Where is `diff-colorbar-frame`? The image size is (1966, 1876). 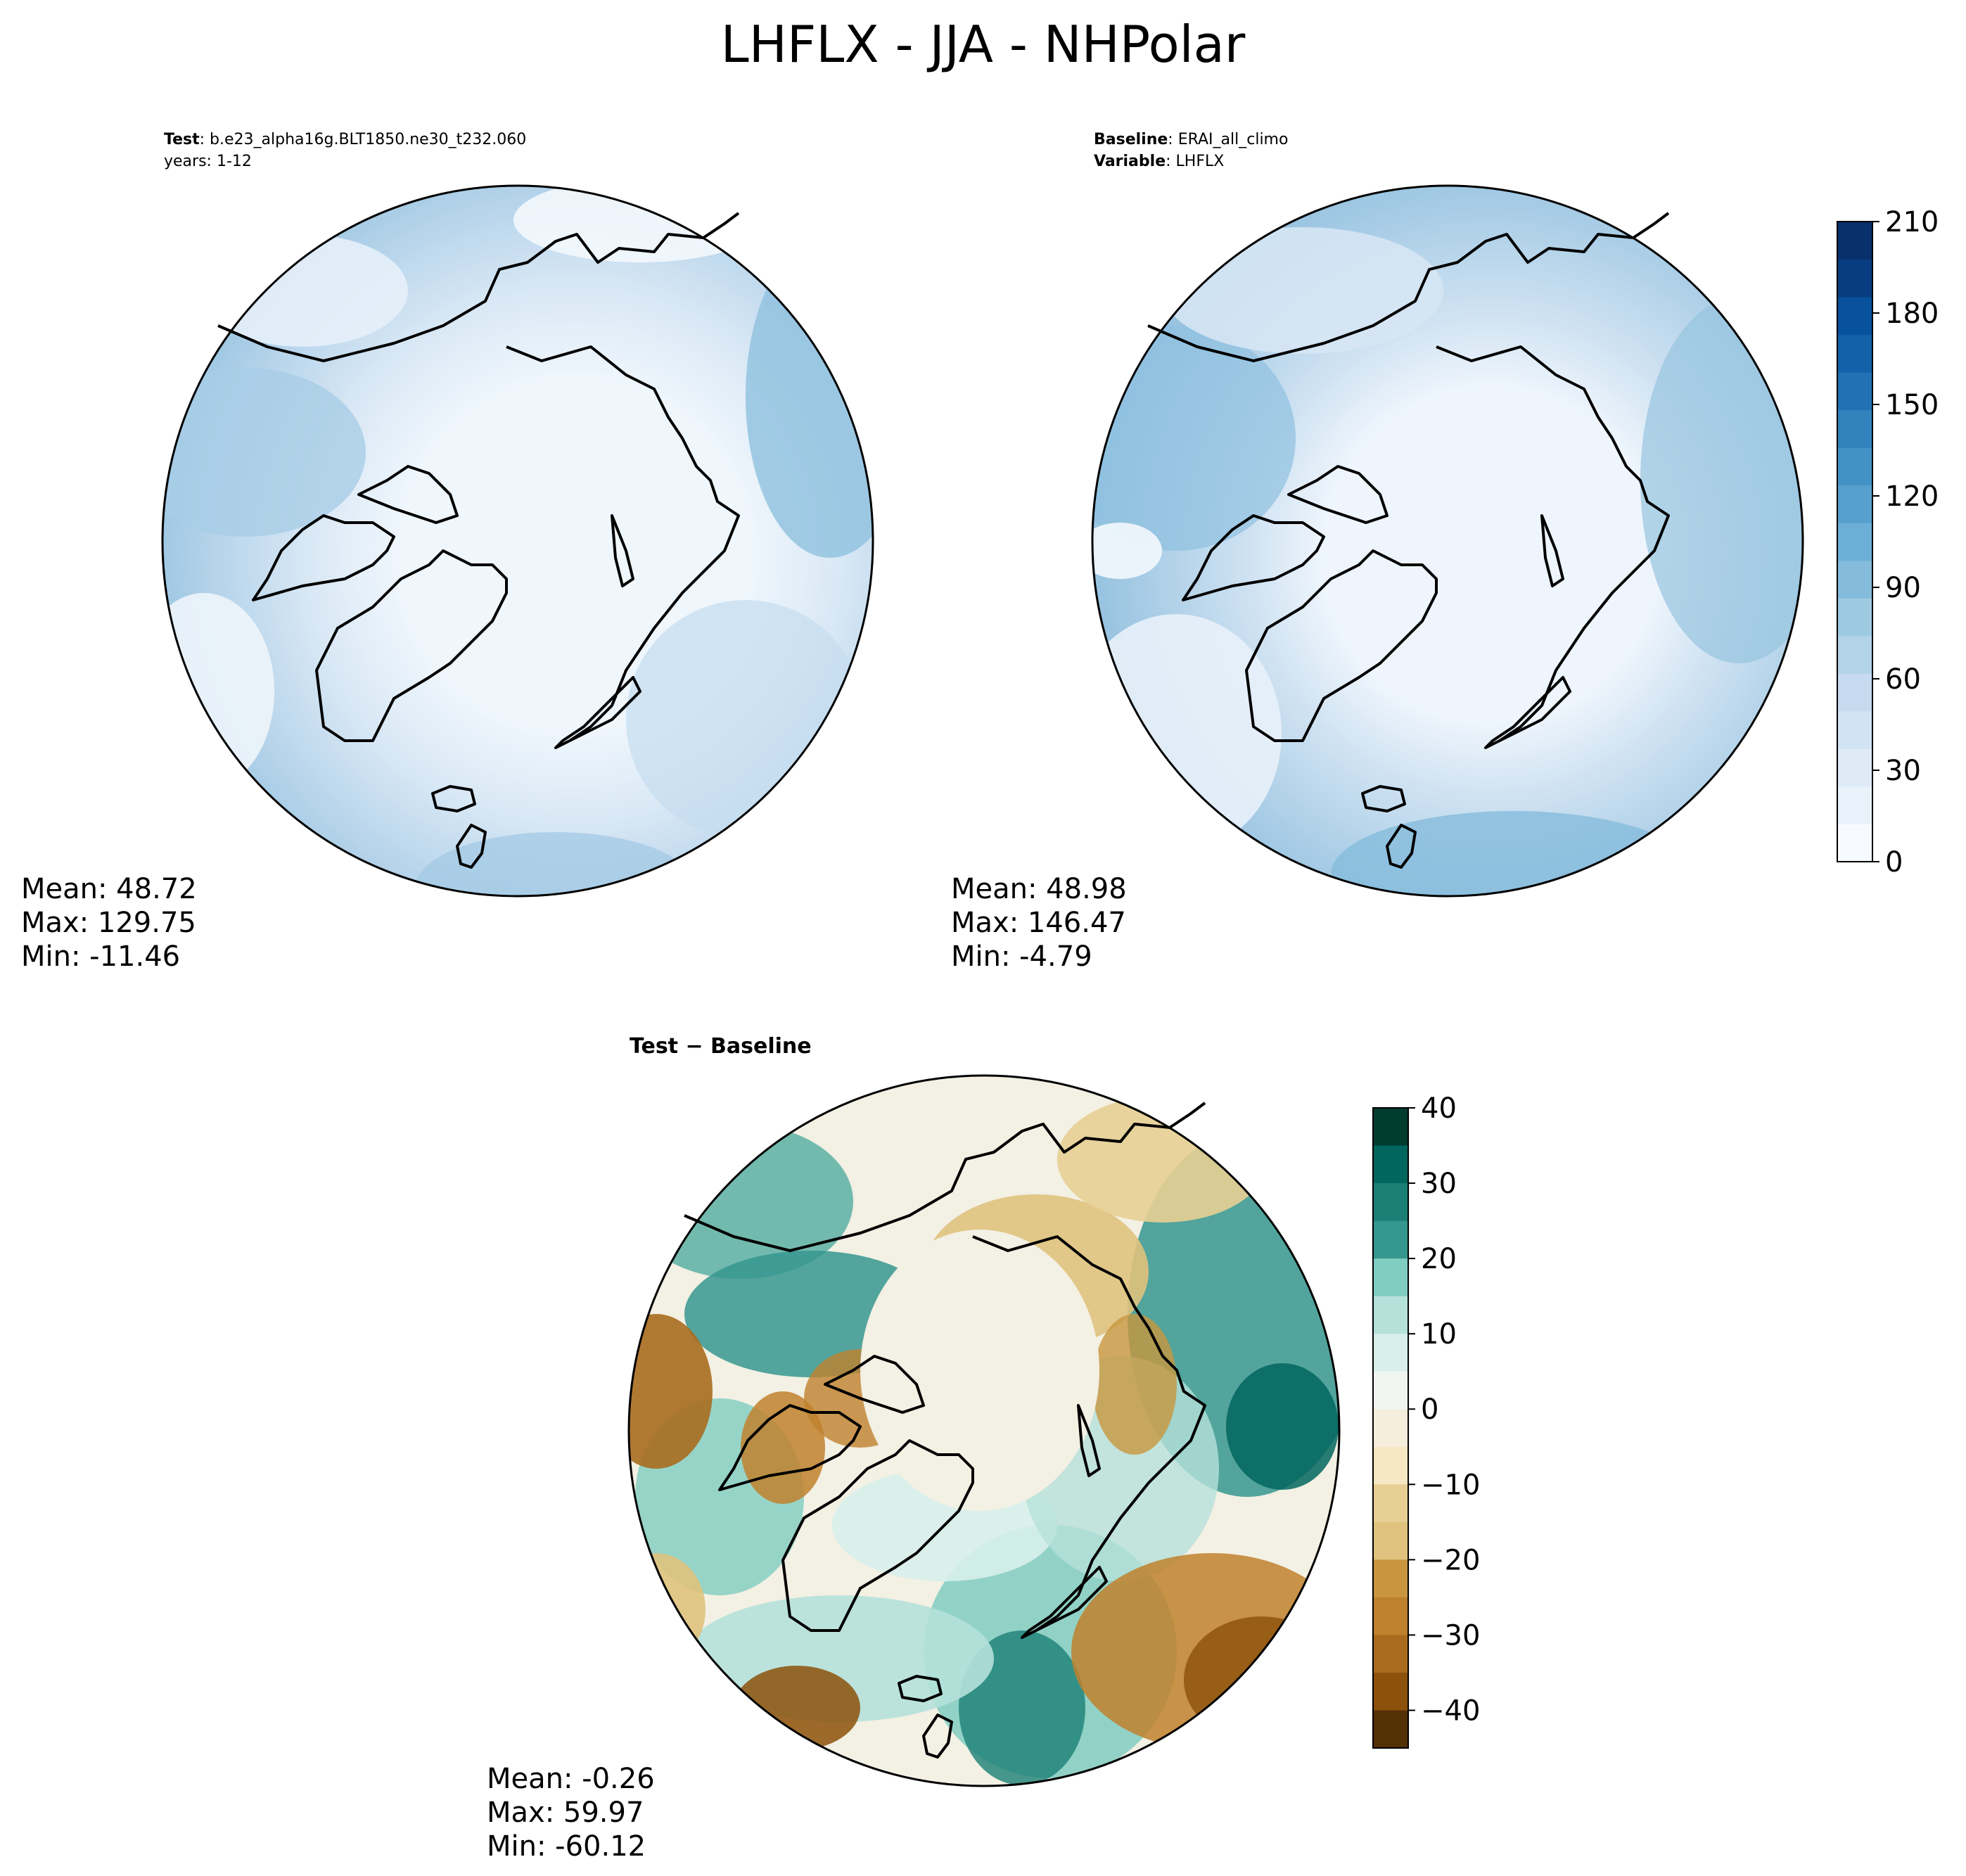
diff-colorbar-frame is located at coordinates (1390, 1428).